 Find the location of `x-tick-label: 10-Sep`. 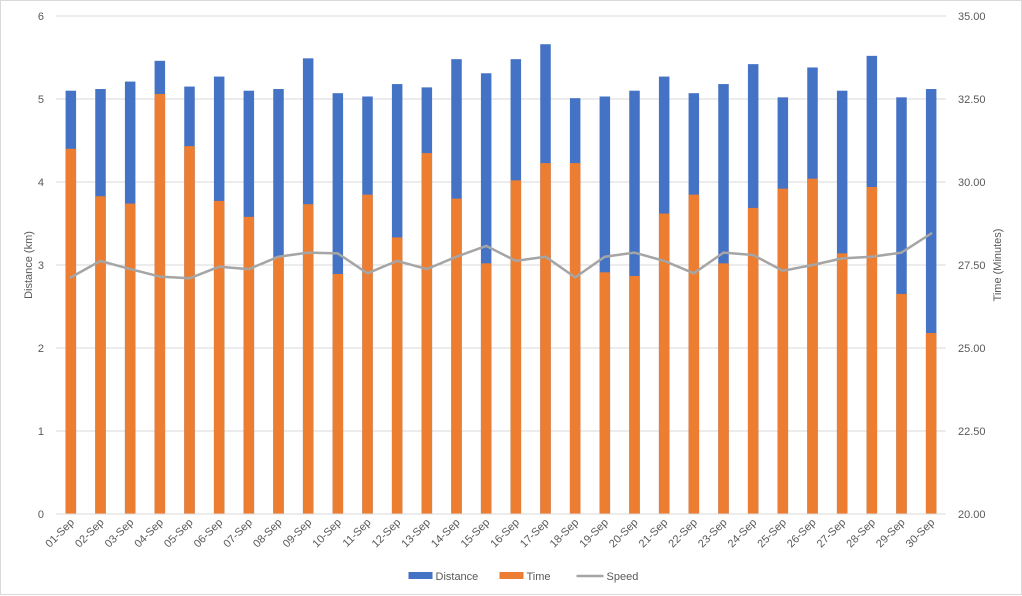

x-tick-label: 10-Sep is located at coordinates (327, 534).